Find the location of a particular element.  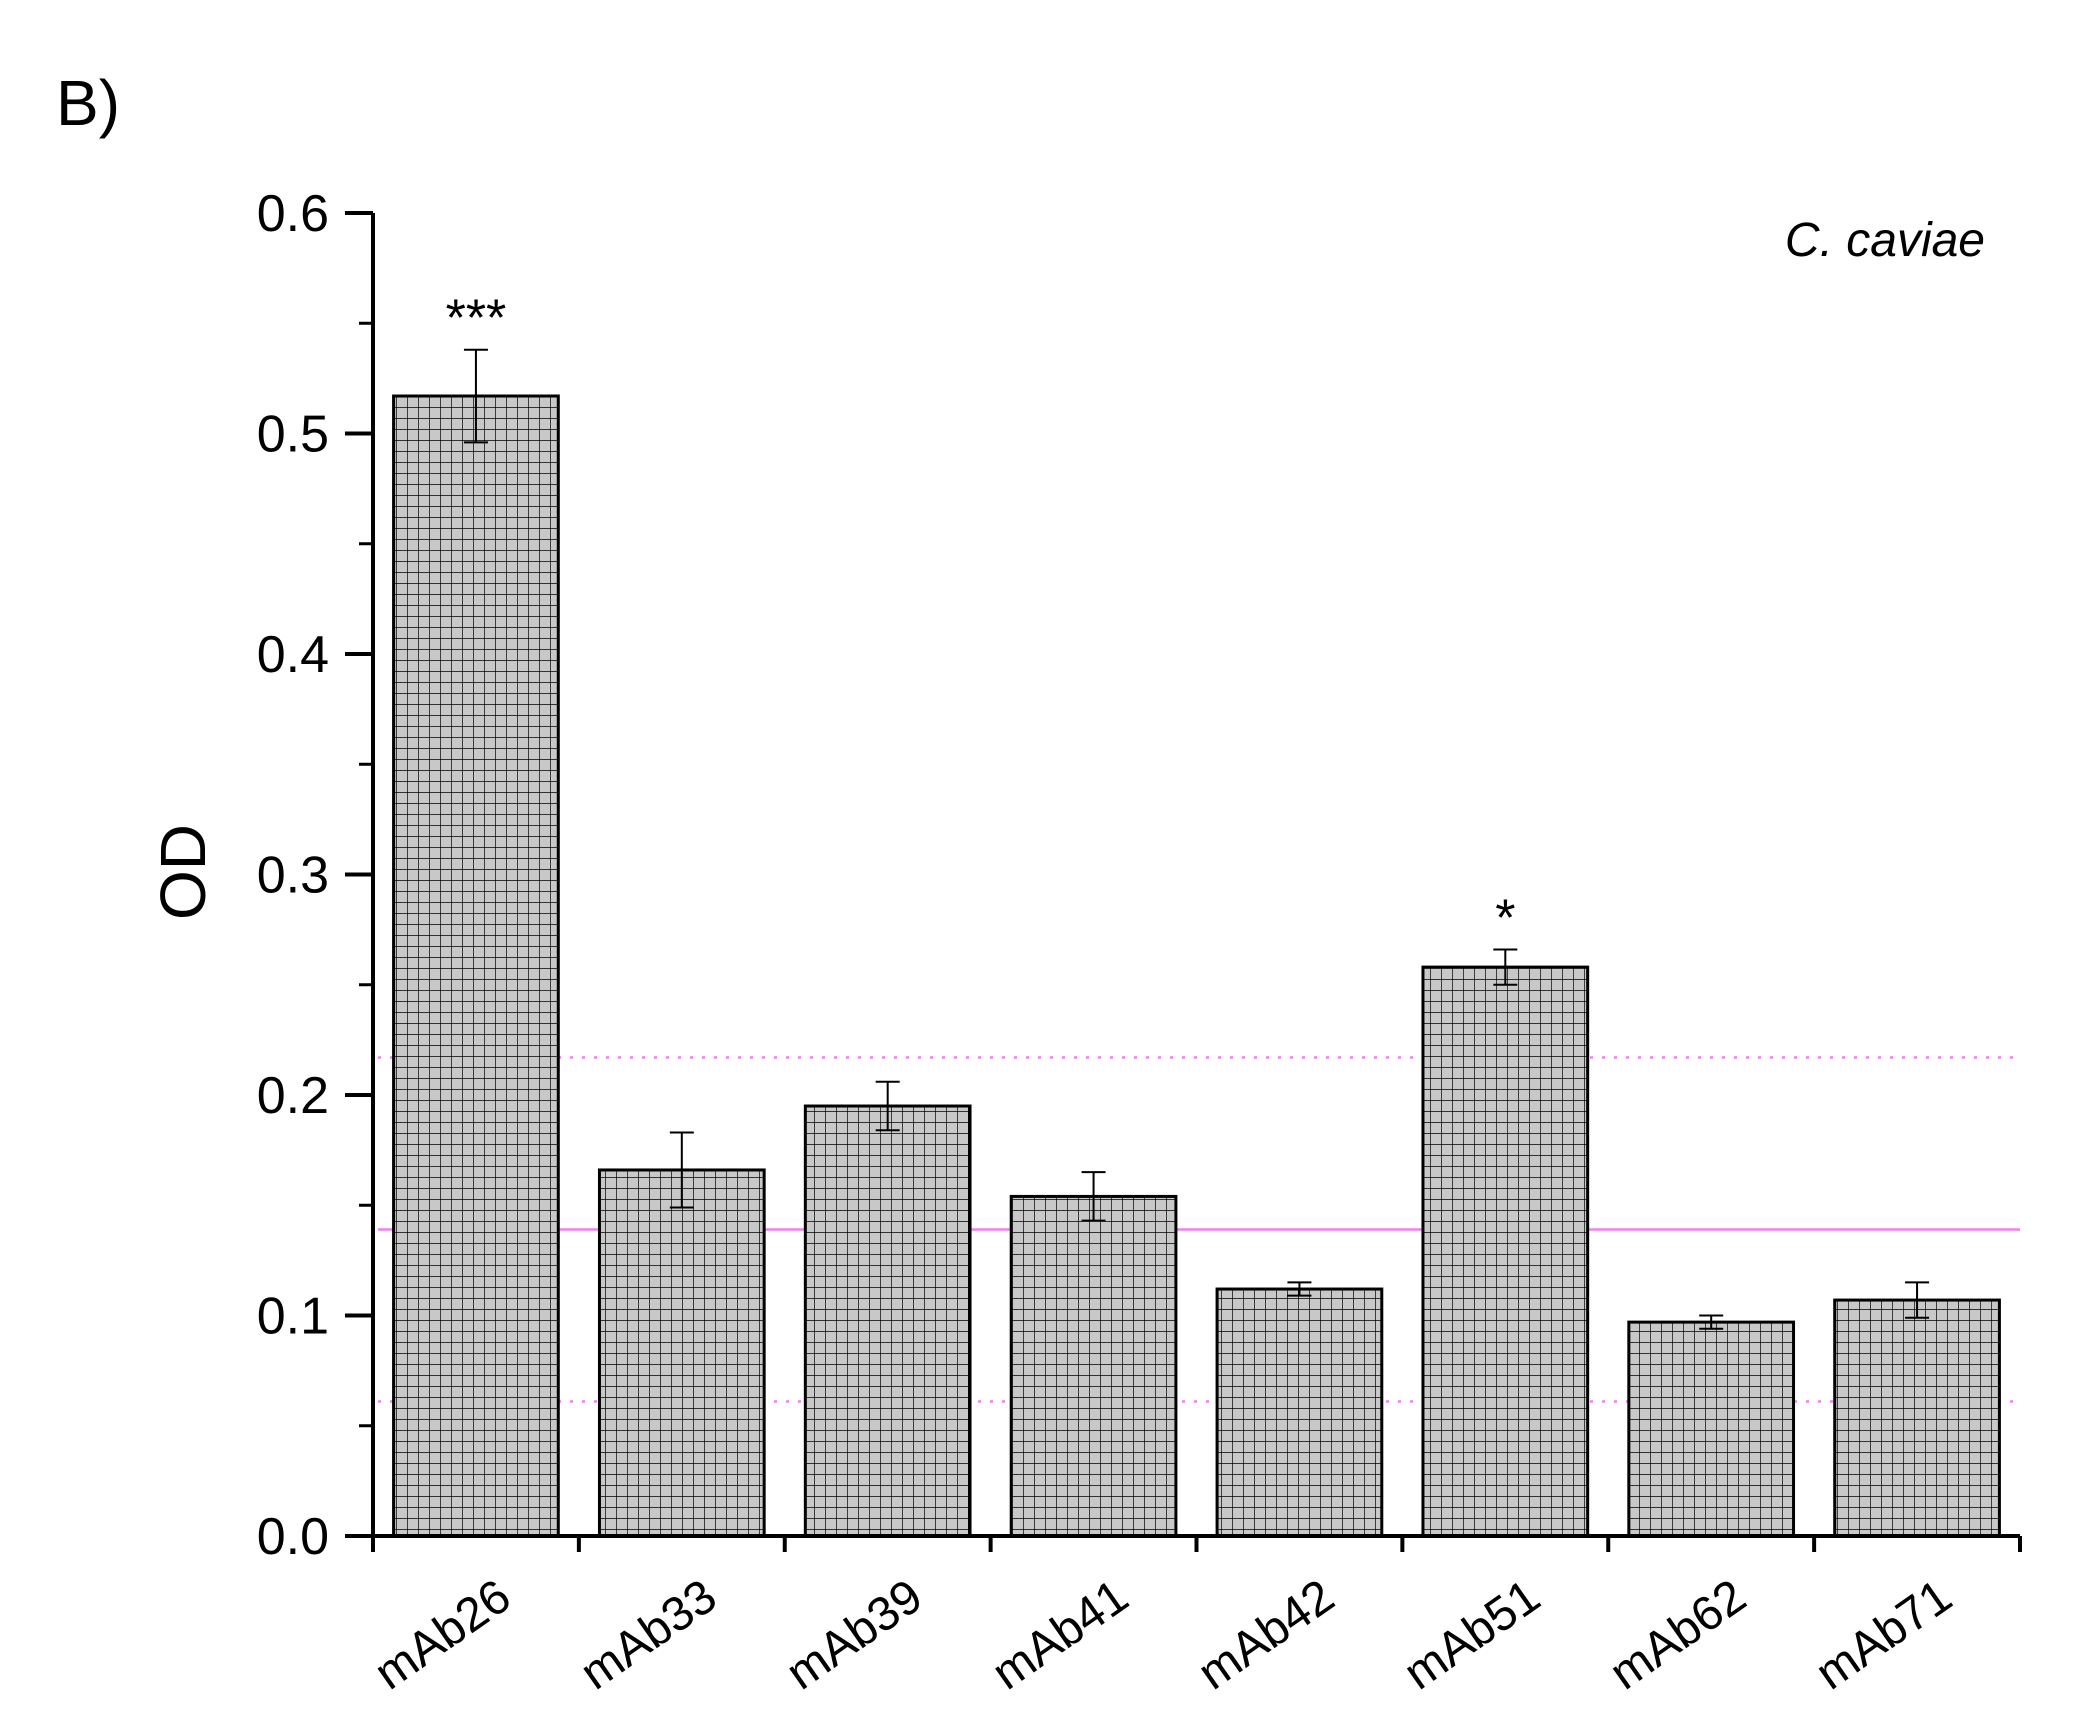

y-tick-label: 0.2 is located at coordinates (293, 1096).